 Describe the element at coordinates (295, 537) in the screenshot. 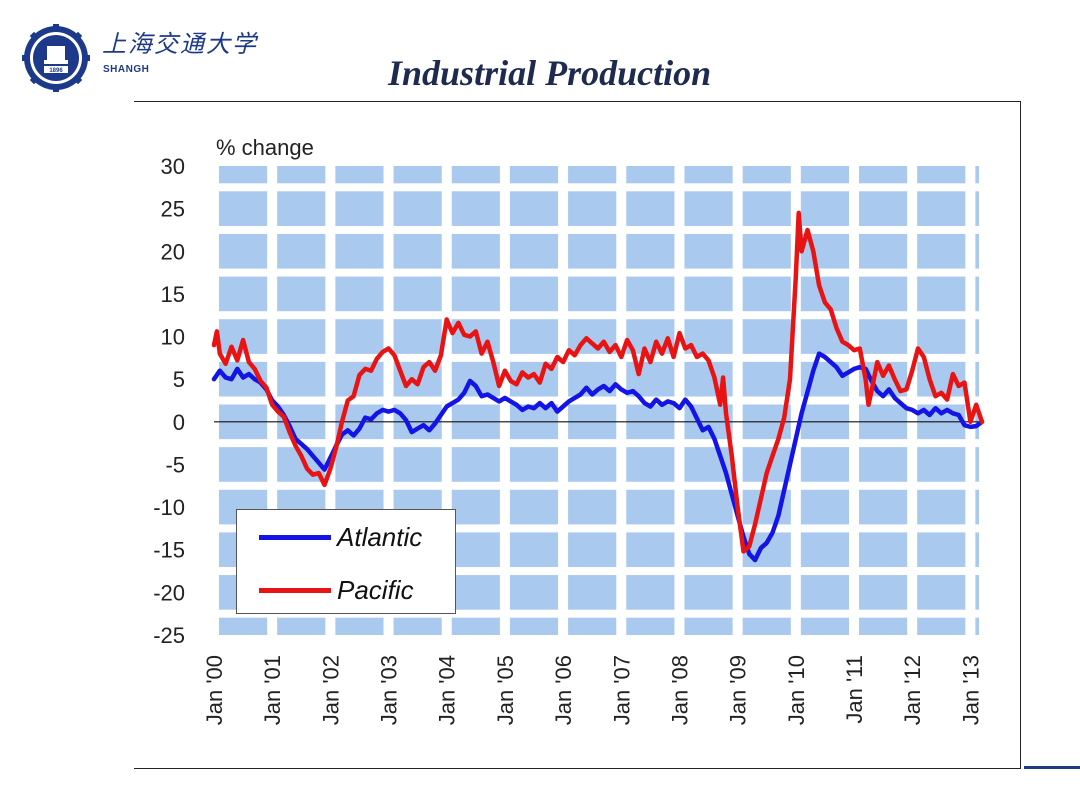

I see `legend-swatch-atlantic` at that location.